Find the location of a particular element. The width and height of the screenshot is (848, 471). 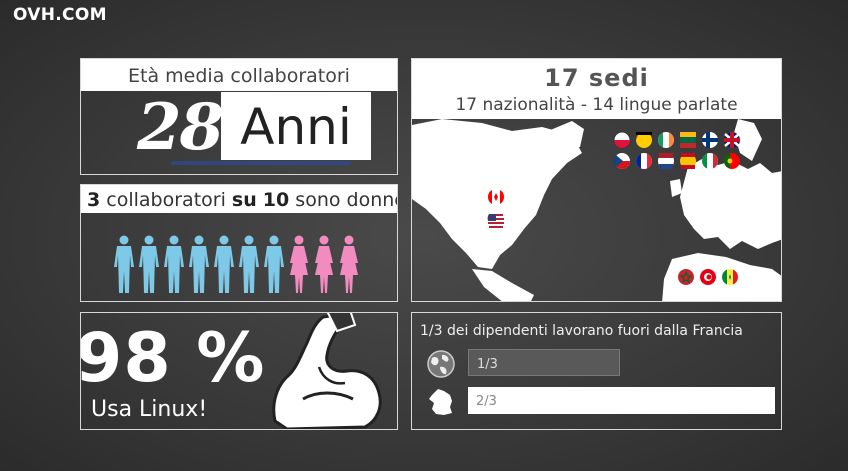

linux-percent: 98 % is located at coordinates (173, 358).